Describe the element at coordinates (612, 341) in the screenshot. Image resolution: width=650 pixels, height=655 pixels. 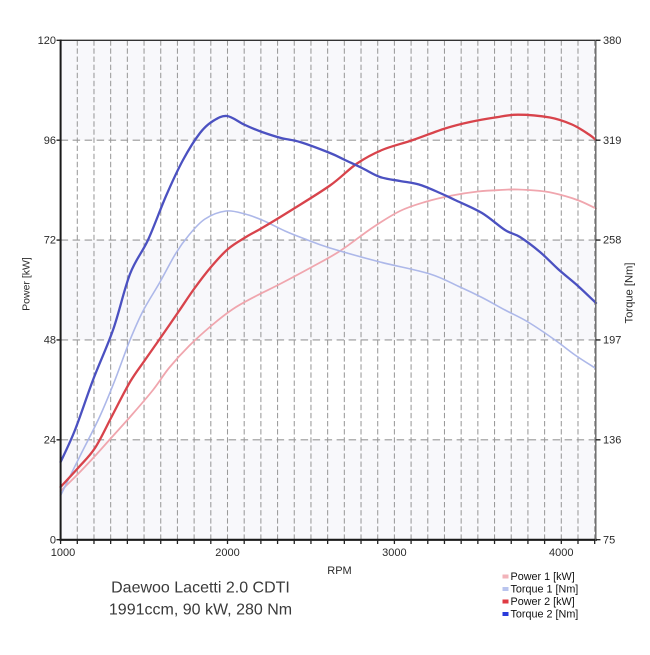
I see `svg-text: 197` at that location.